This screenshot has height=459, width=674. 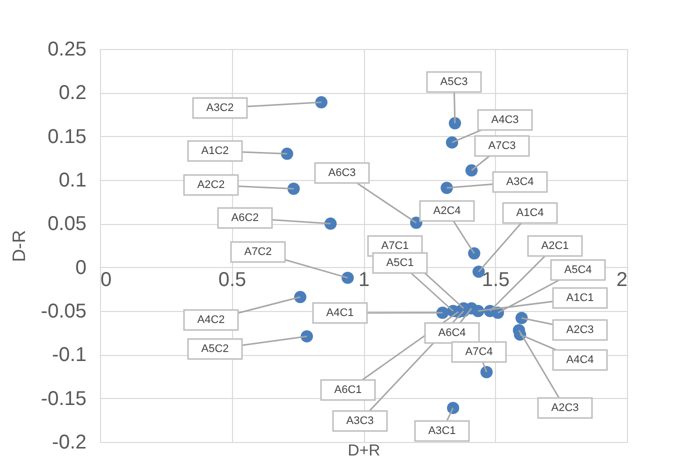 I want to click on x-axis-title: D+R, so click(x=364, y=450).